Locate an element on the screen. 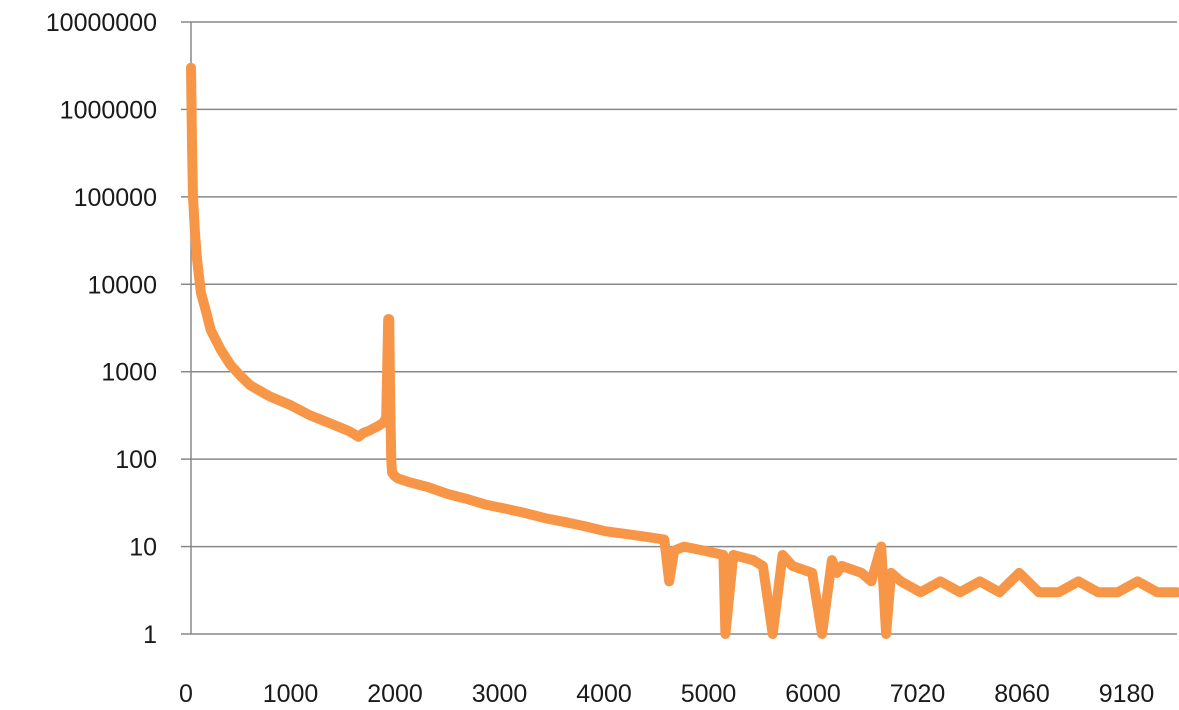 The image size is (1179, 710). x-tick-label: 9180 is located at coordinates (1127, 694).